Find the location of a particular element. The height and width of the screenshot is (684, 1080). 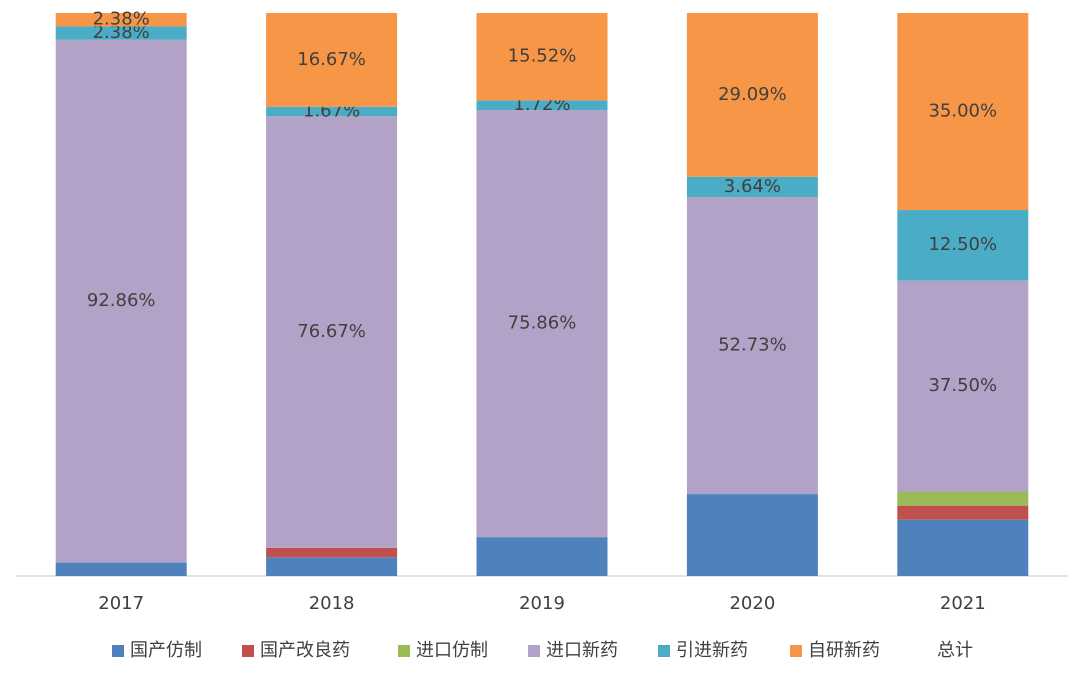

data-label: 16.67% is located at coordinates (331, 59).